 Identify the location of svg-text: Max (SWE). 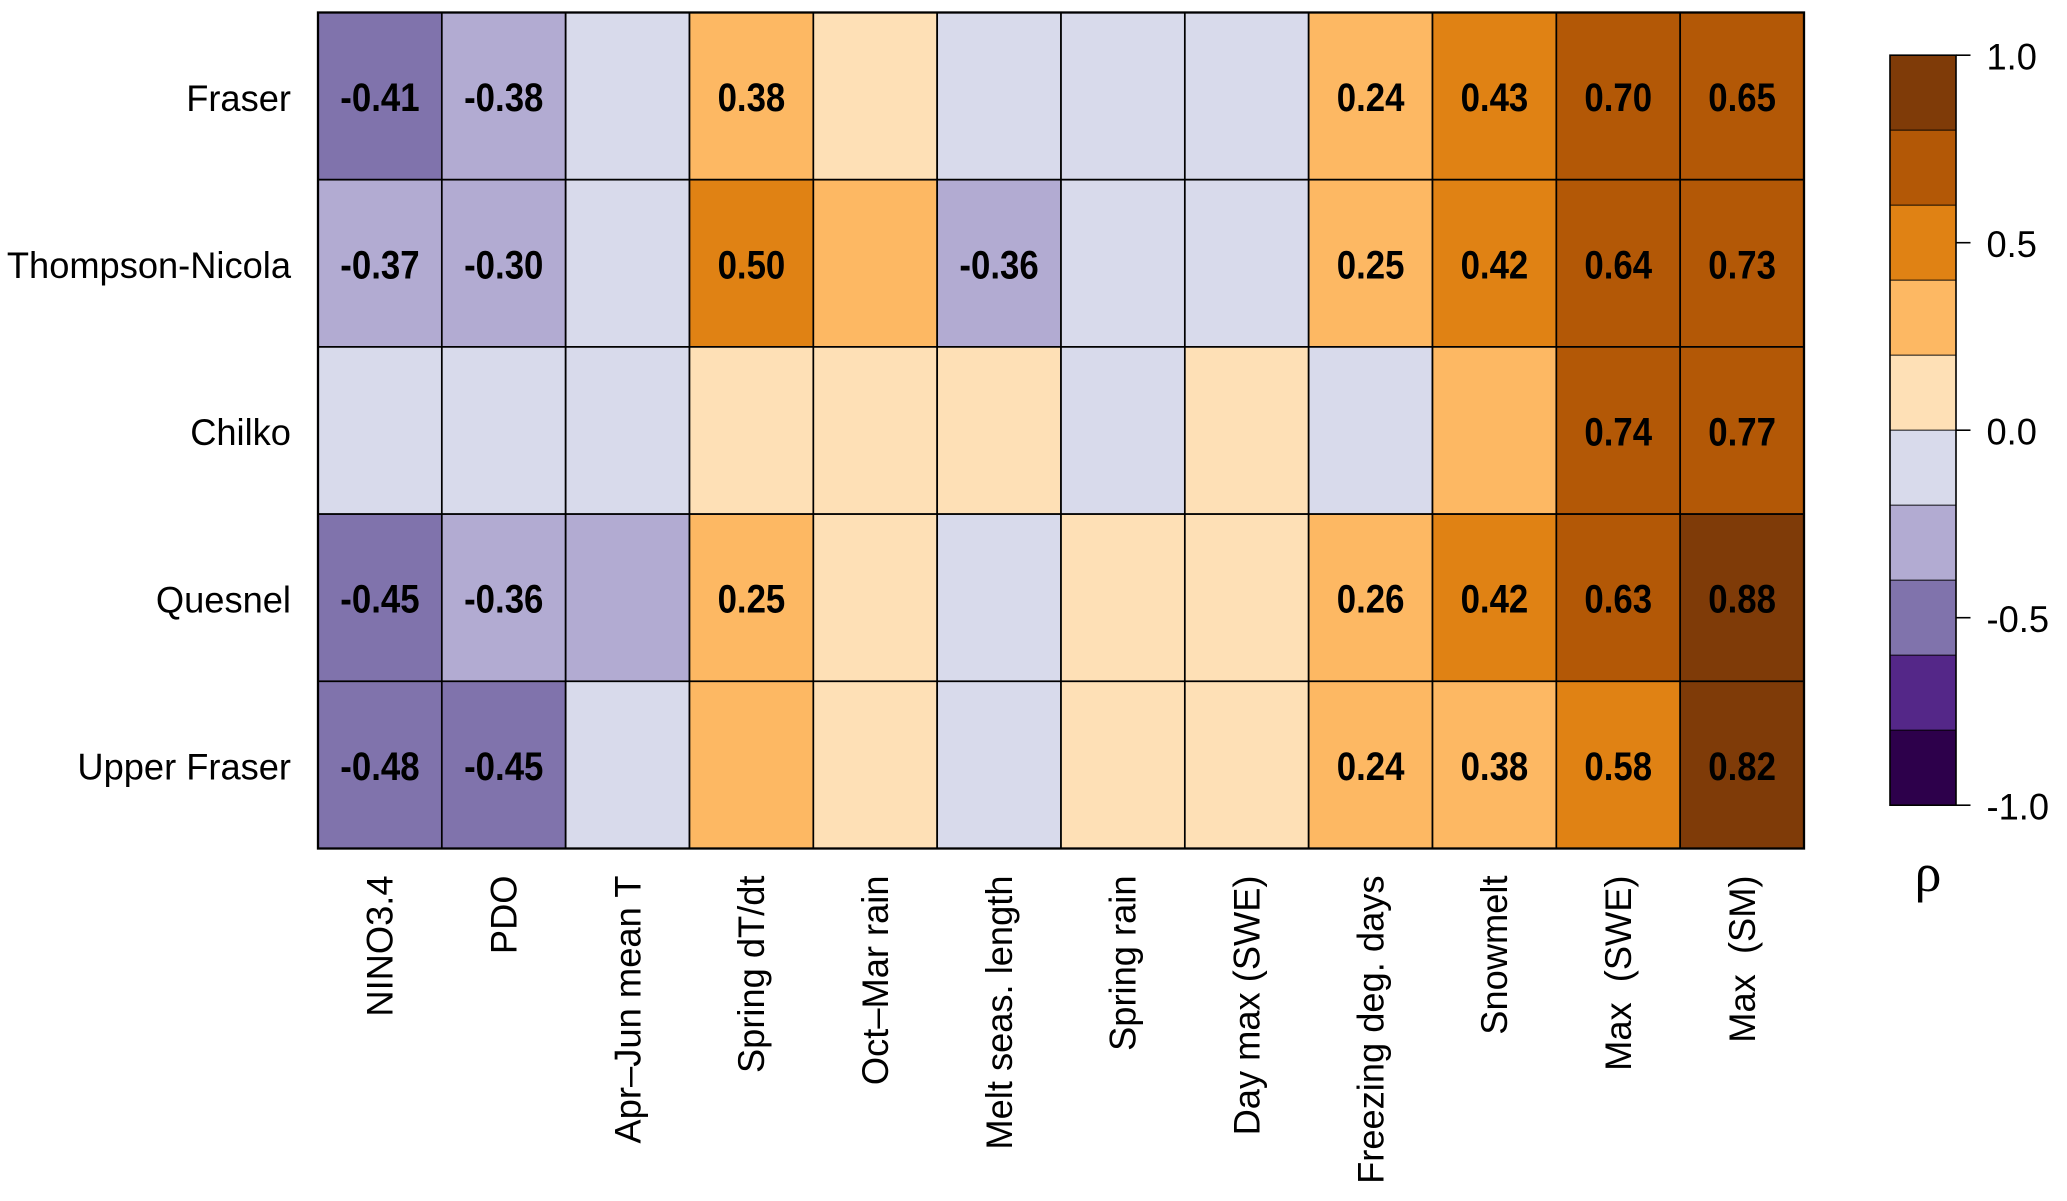
(1618, 973).